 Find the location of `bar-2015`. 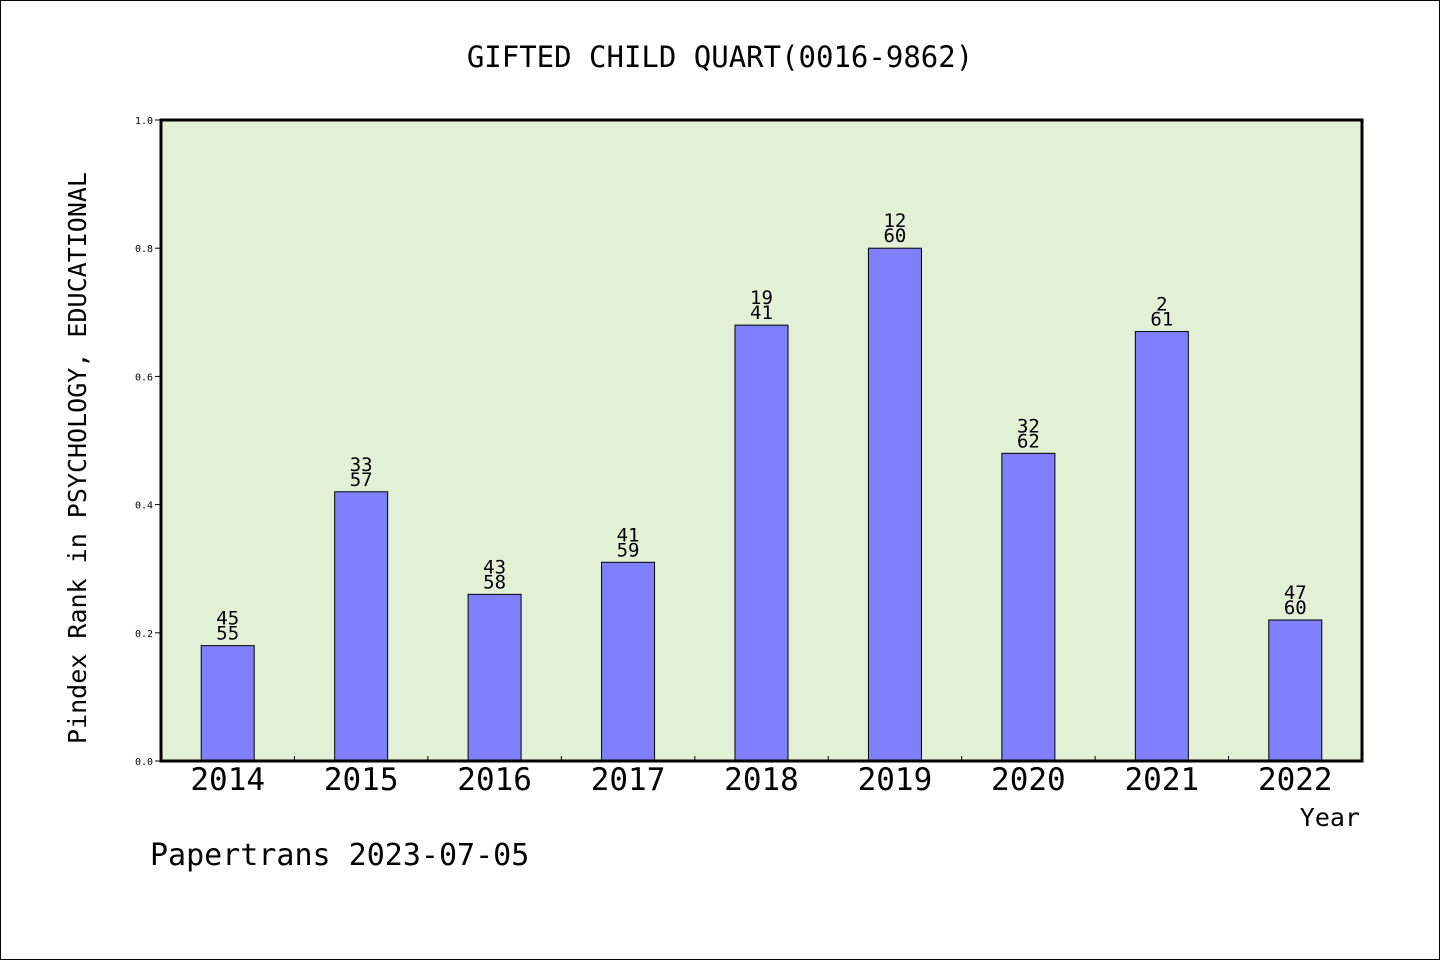

bar-2015 is located at coordinates (361, 626).